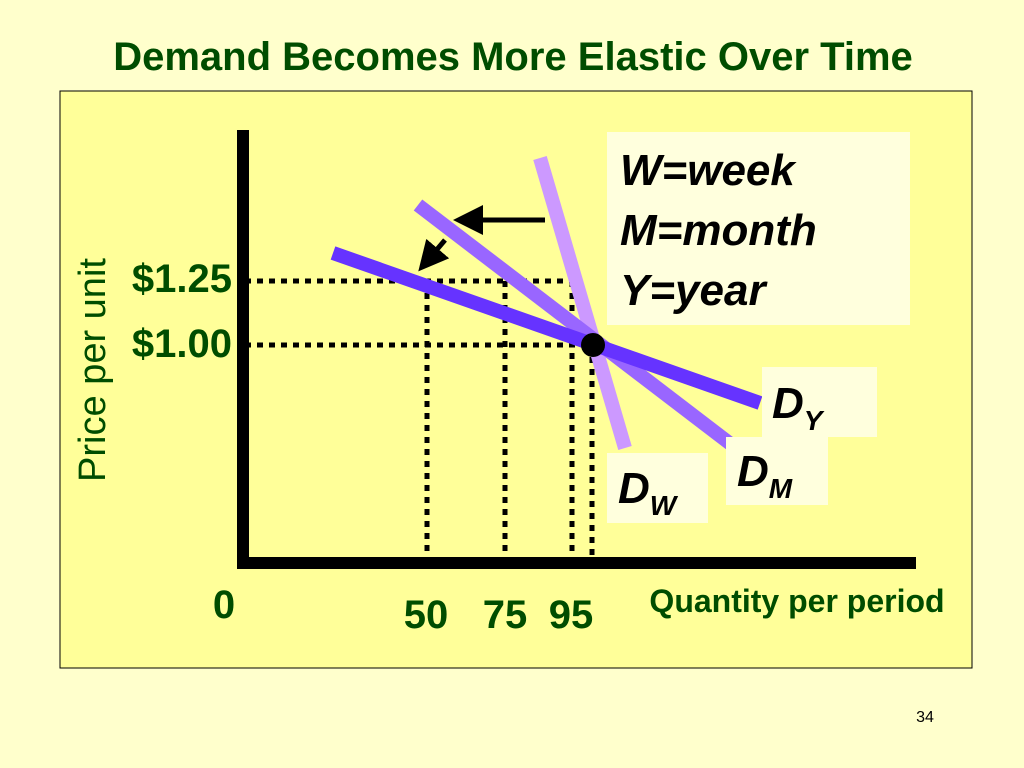  I want to click on legend-box, so click(758, 228).